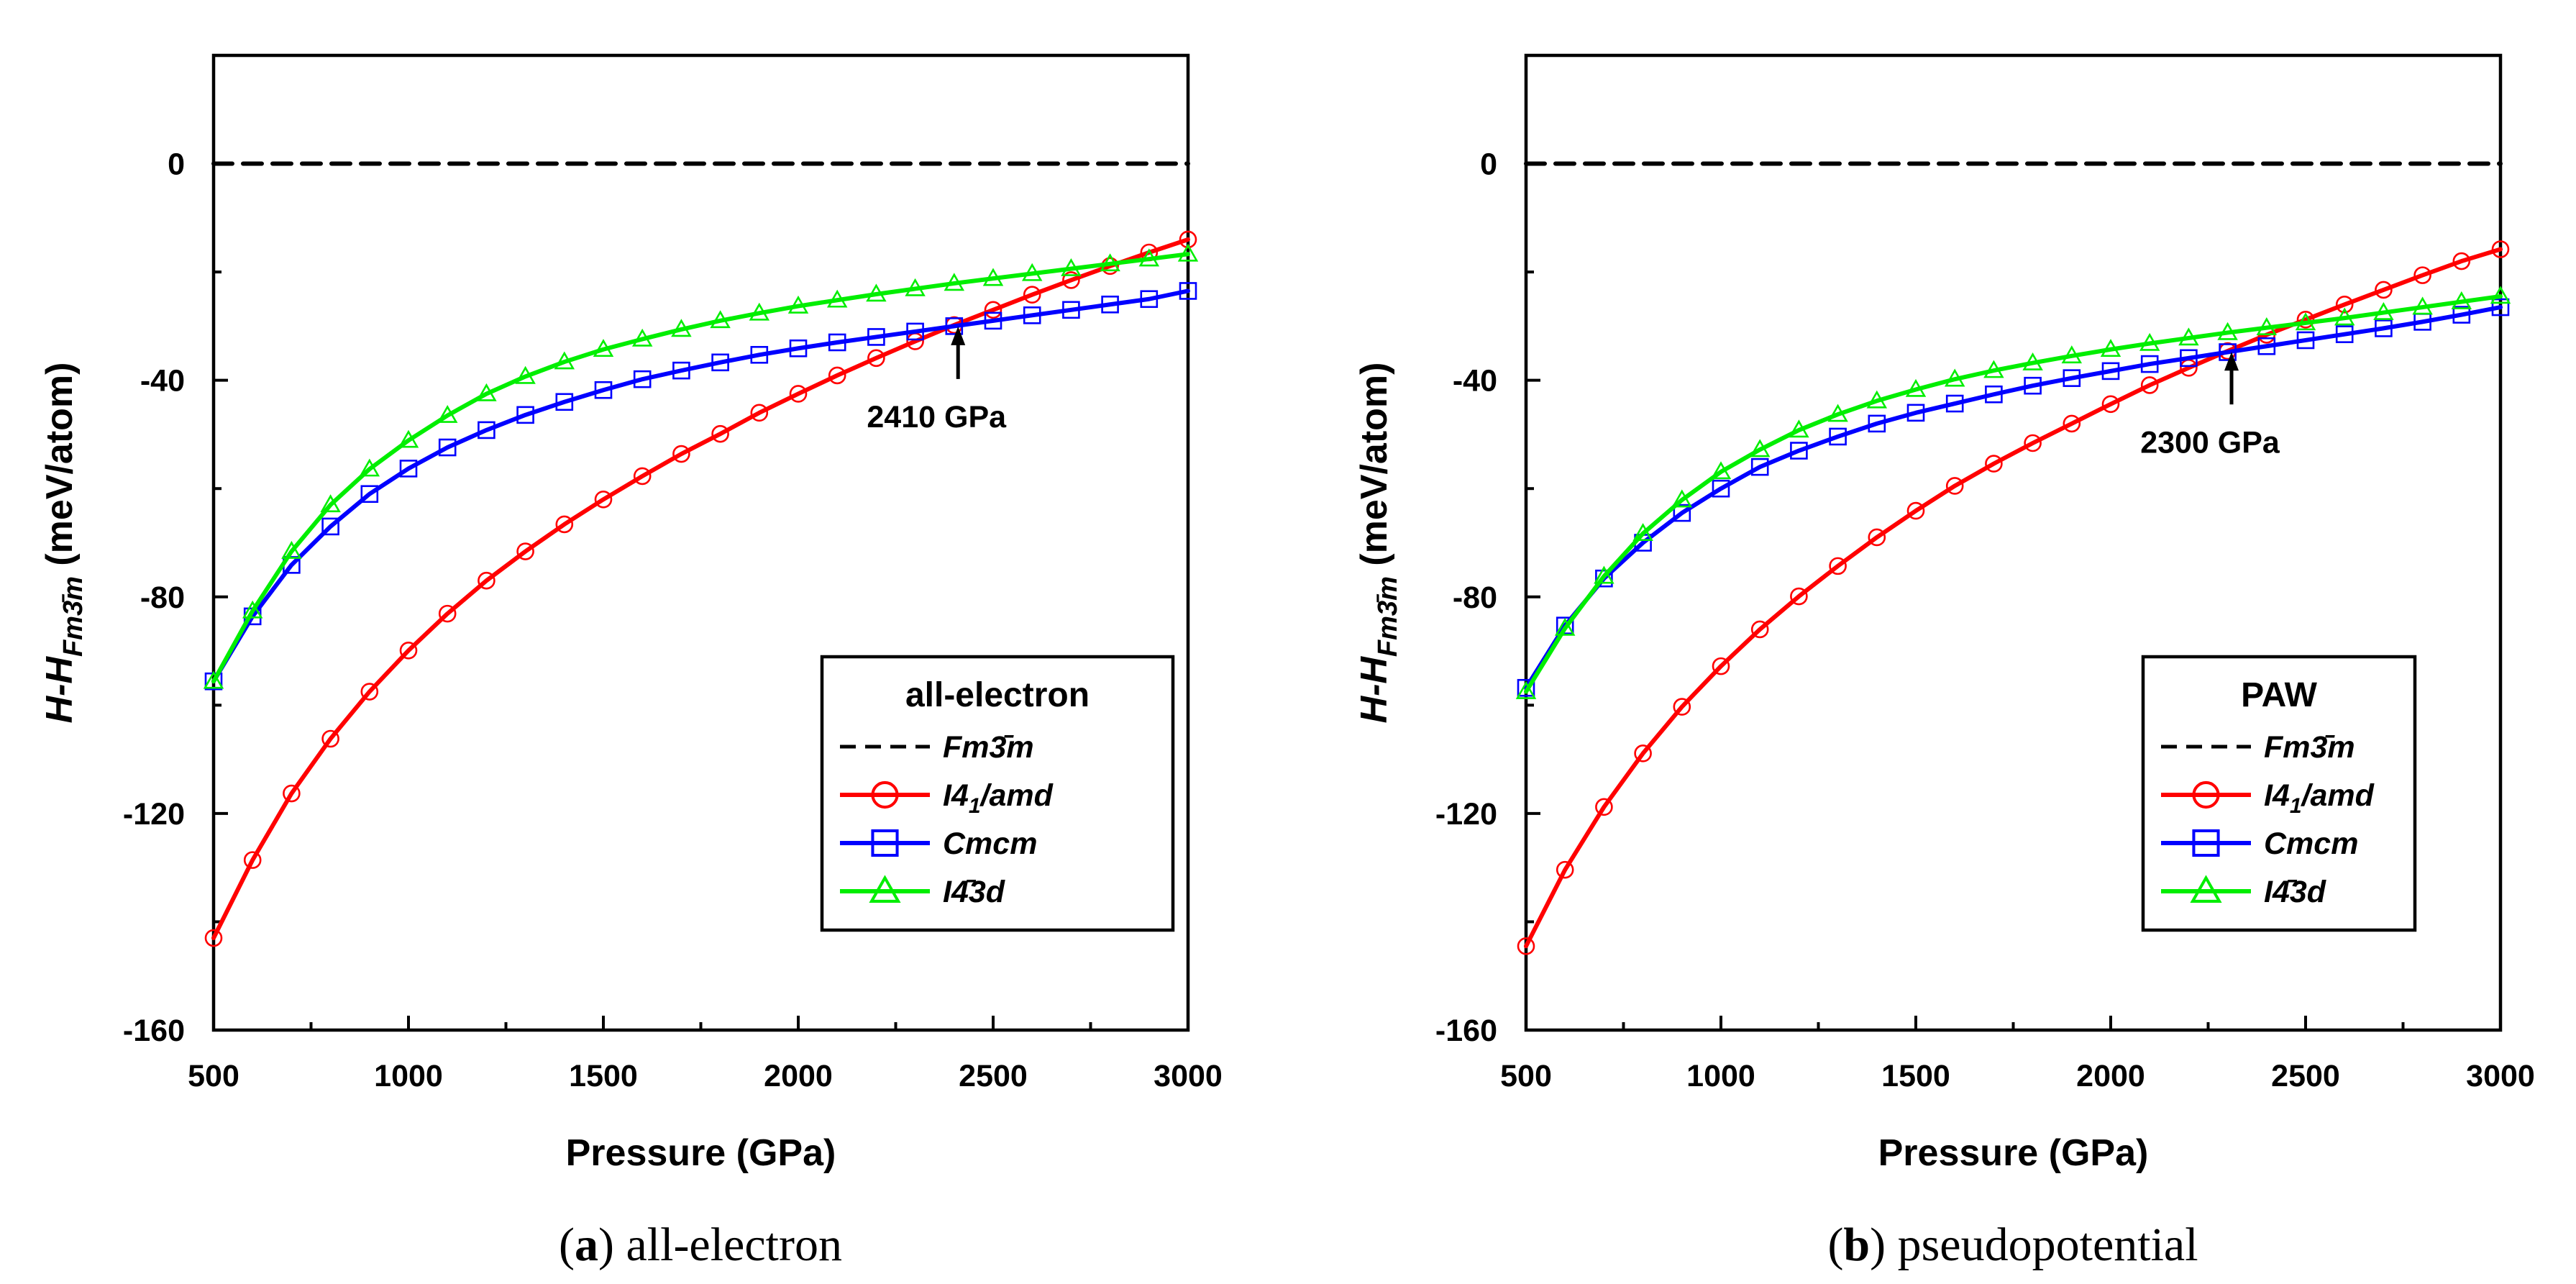 This screenshot has width=2576, height=1284. I want to click on panel-a-legend-label-1: I41/amd, so click(998, 798).